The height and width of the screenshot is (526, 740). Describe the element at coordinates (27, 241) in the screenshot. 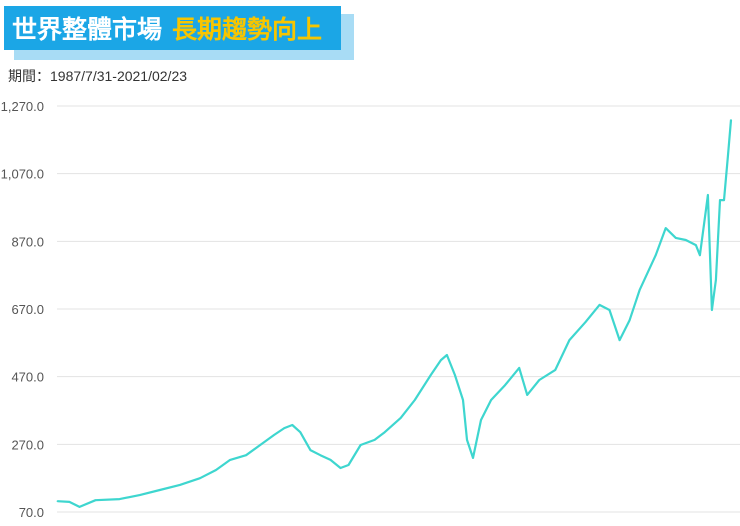

I see `y-tick-label: 870.0` at that location.